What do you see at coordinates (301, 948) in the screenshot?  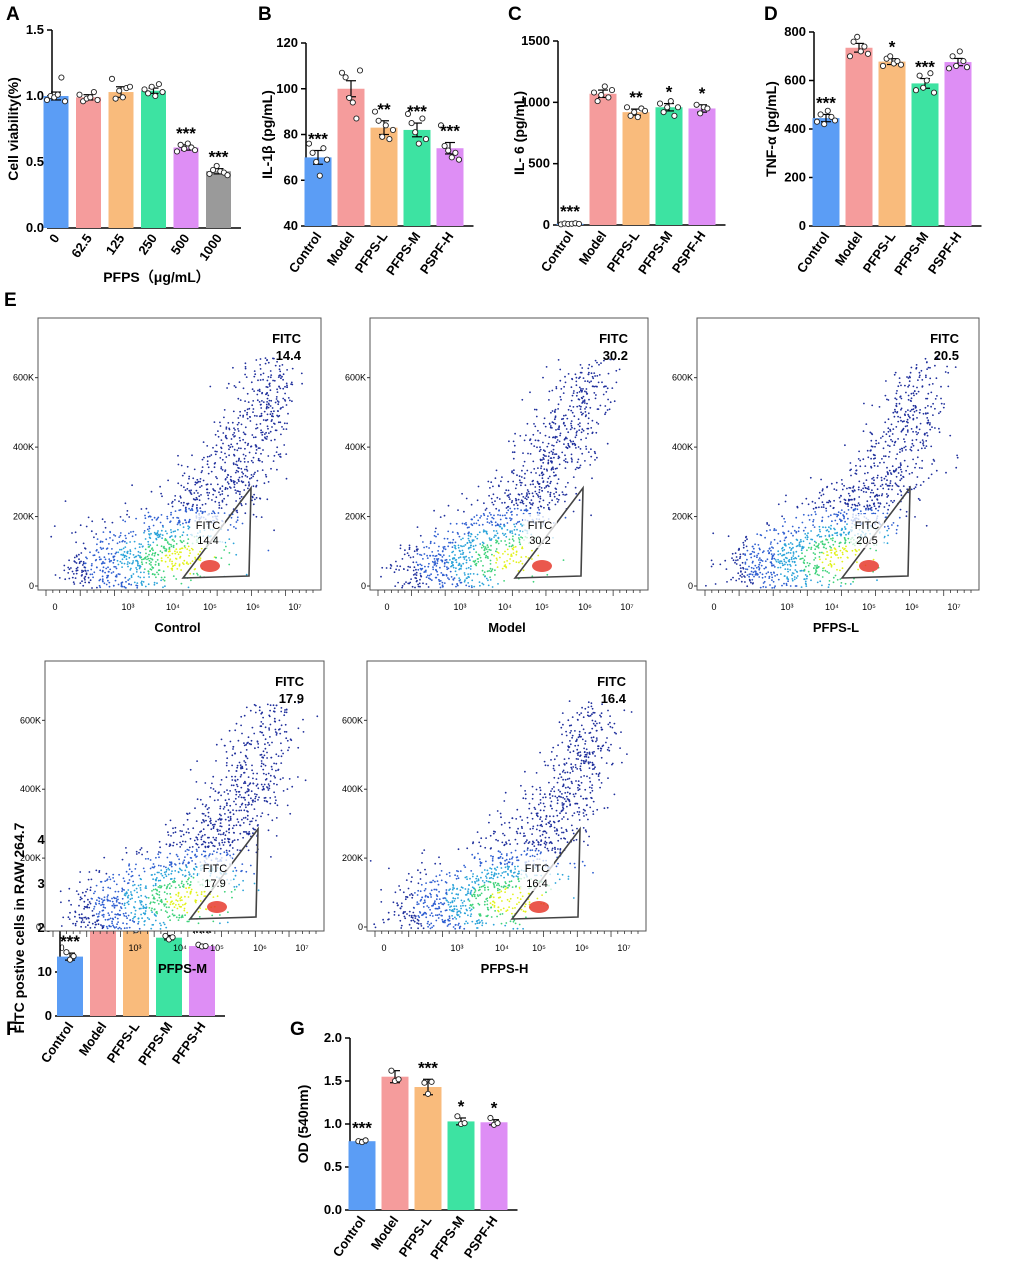 I see `flow-x-tick-label: 10⁷` at bounding box center [301, 948].